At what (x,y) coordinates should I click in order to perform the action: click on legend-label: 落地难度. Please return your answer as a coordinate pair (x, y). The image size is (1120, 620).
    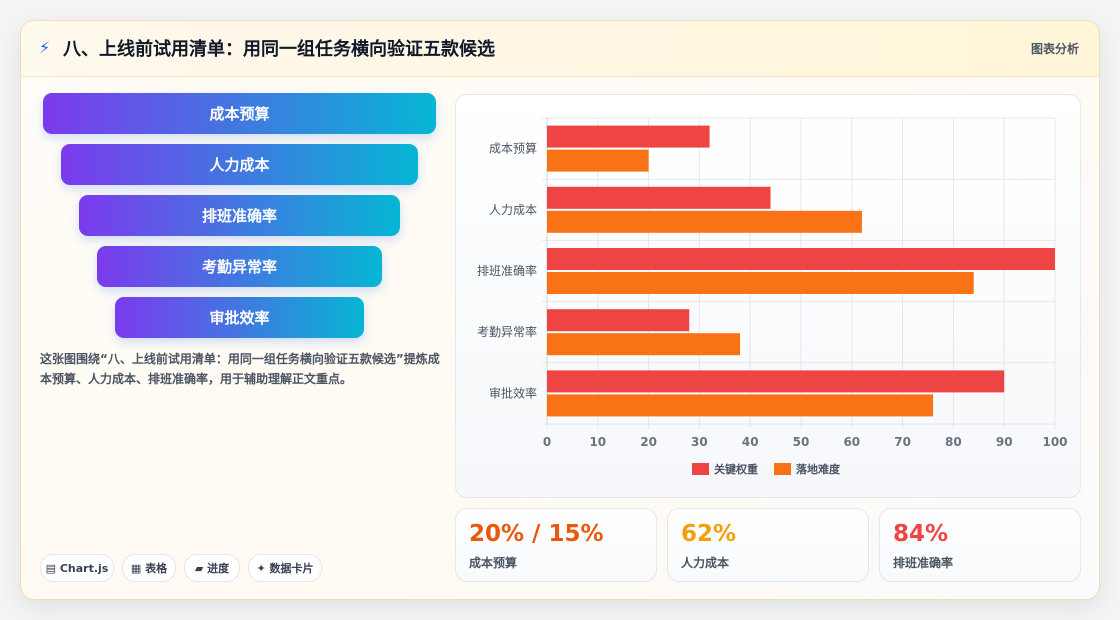
    Looking at the image, I should click on (818, 469).